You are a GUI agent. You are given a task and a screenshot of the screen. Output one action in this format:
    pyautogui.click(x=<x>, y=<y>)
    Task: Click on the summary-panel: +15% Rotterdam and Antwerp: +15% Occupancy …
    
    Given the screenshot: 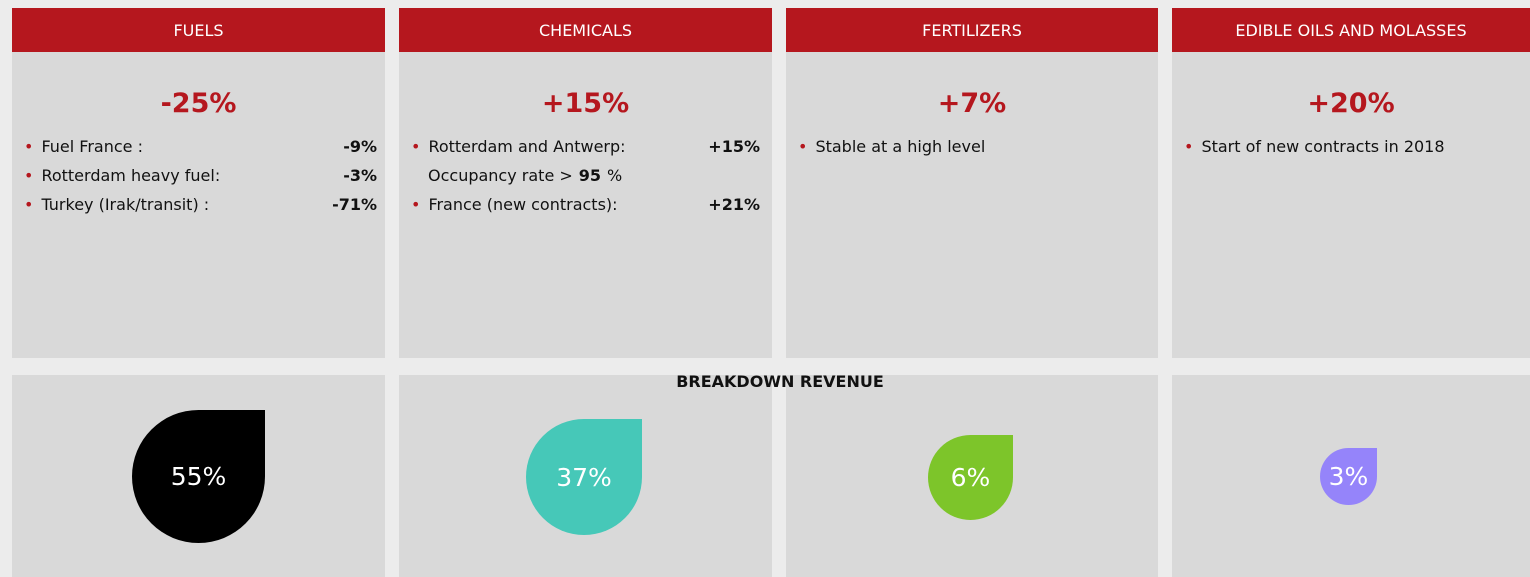 What is the action you would take?
    pyautogui.click(x=585, y=205)
    